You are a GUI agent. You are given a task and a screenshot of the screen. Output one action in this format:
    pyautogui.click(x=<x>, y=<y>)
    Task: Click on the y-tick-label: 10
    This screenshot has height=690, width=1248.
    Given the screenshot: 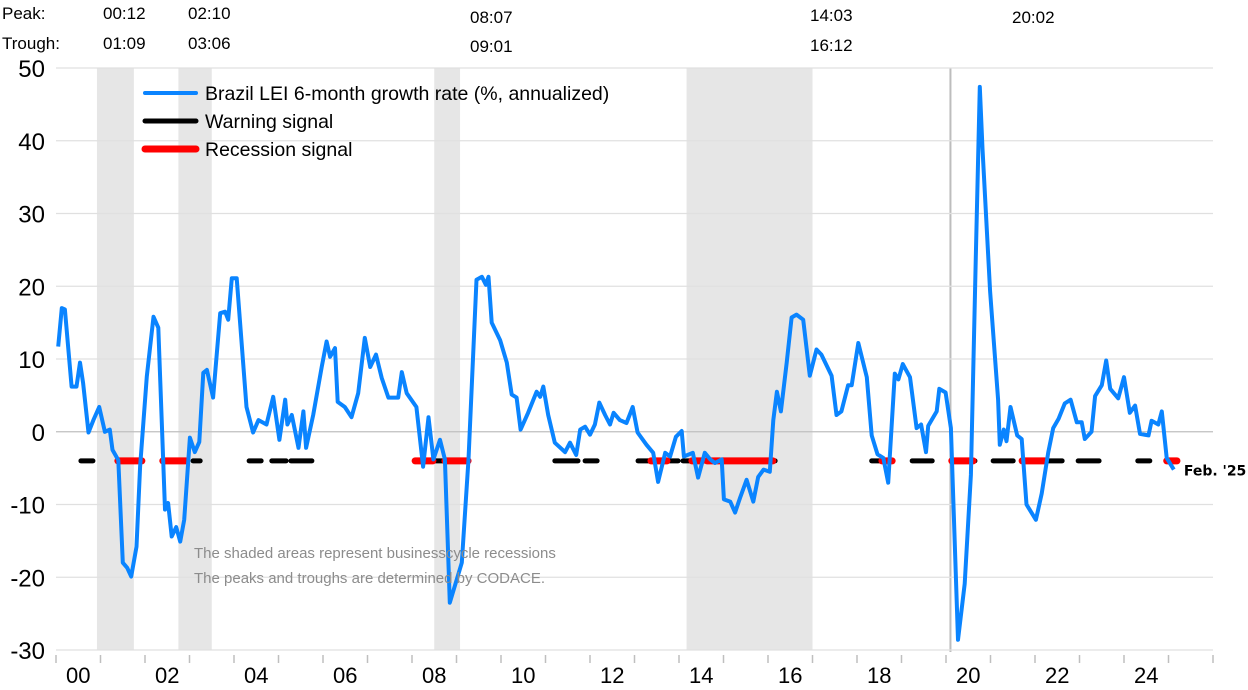 What is the action you would take?
    pyautogui.click(x=31, y=360)
    